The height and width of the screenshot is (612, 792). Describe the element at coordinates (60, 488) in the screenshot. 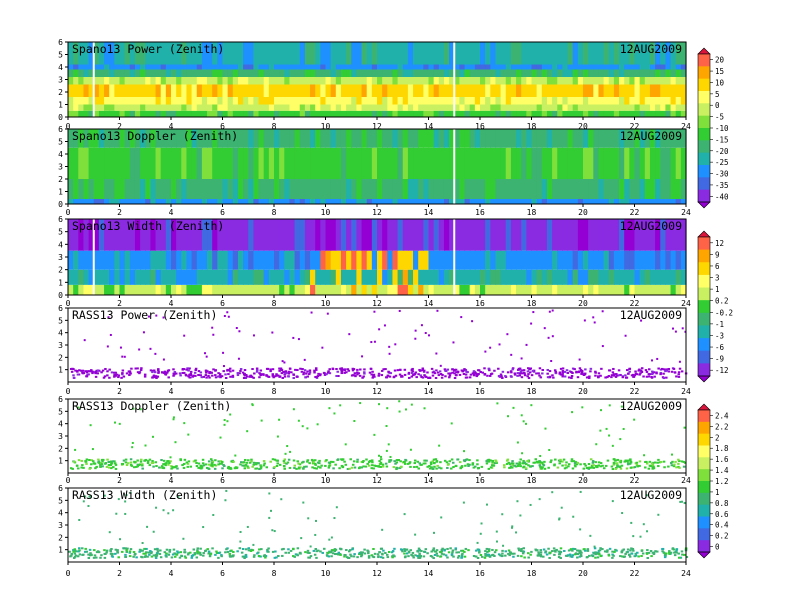

I see `y-tick-label: 6` at that location.